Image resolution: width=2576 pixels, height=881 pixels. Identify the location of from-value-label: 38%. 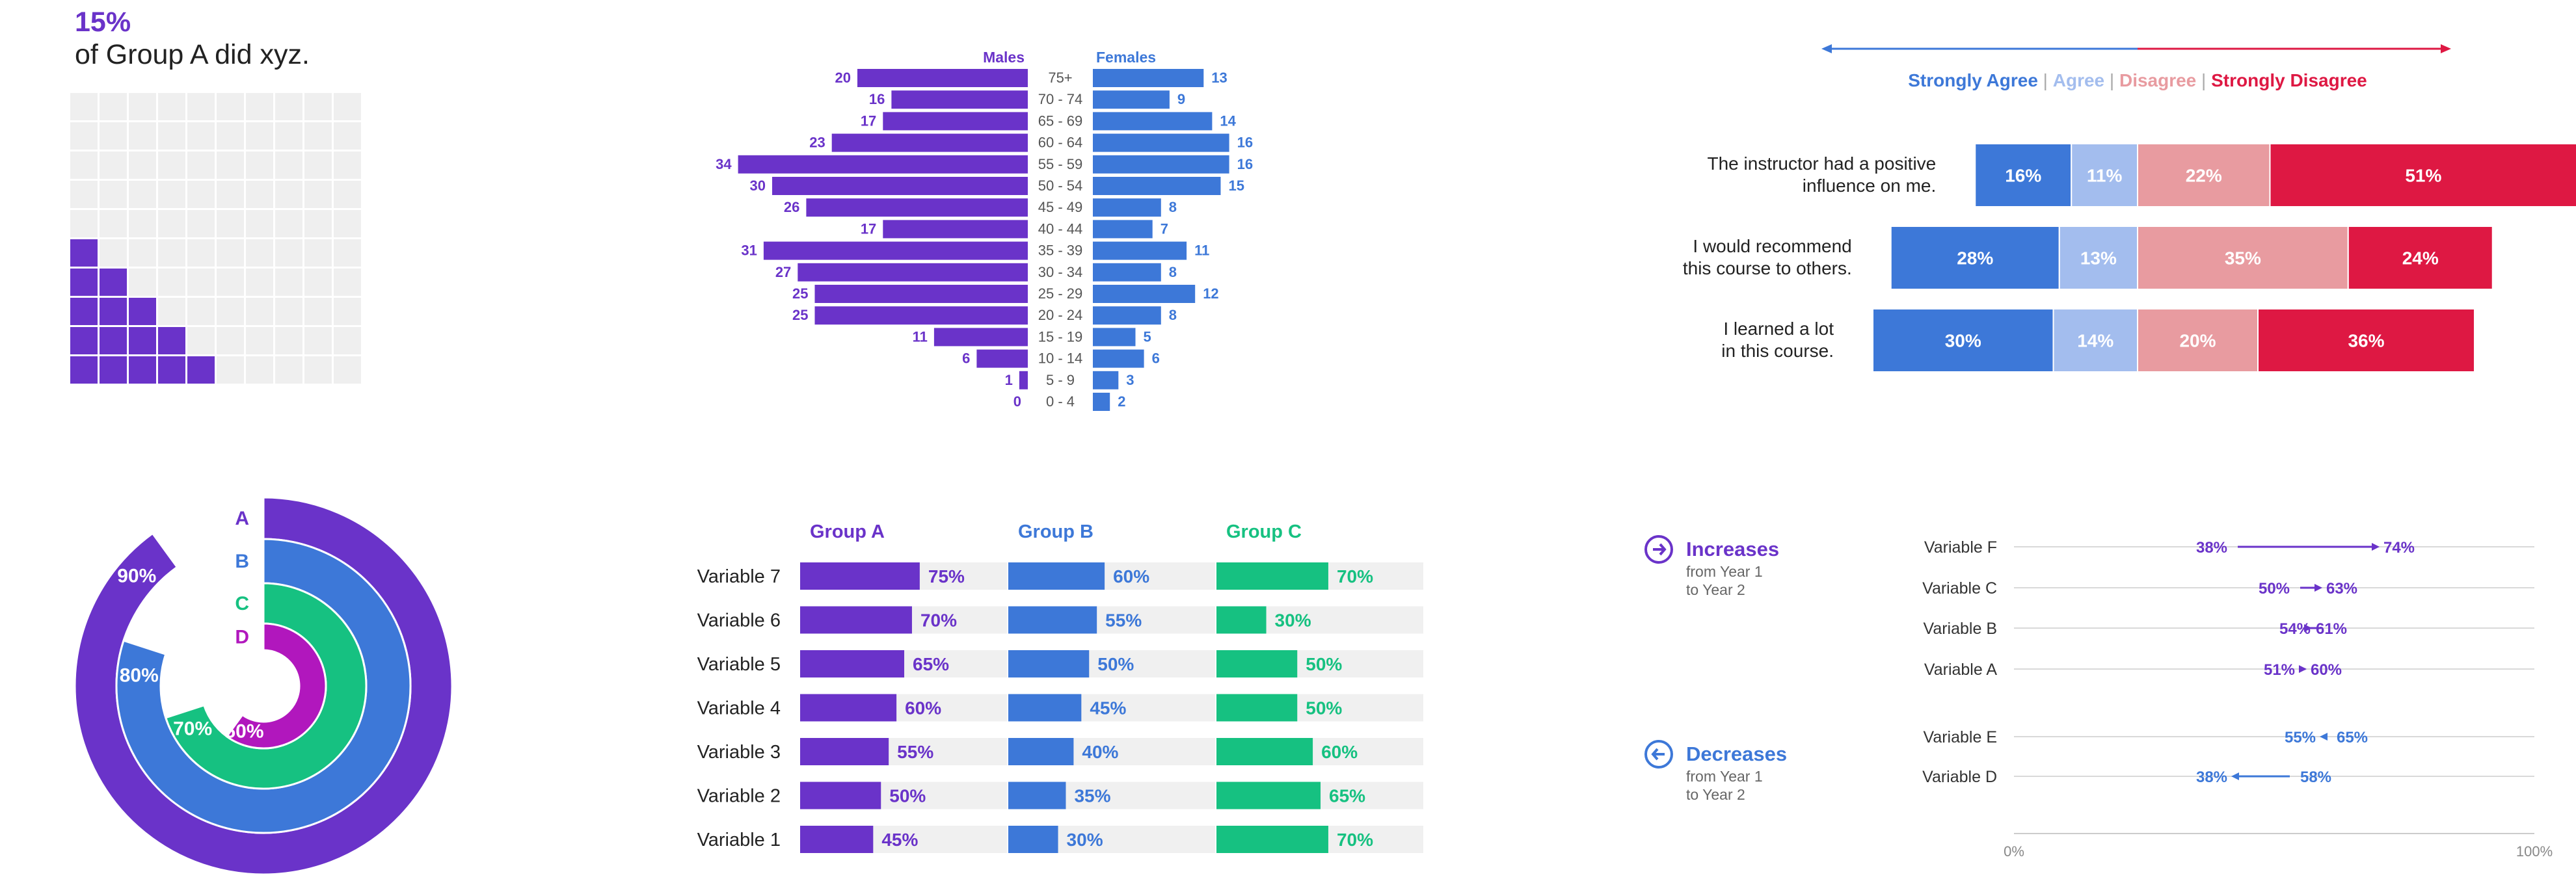
(2211, 548).